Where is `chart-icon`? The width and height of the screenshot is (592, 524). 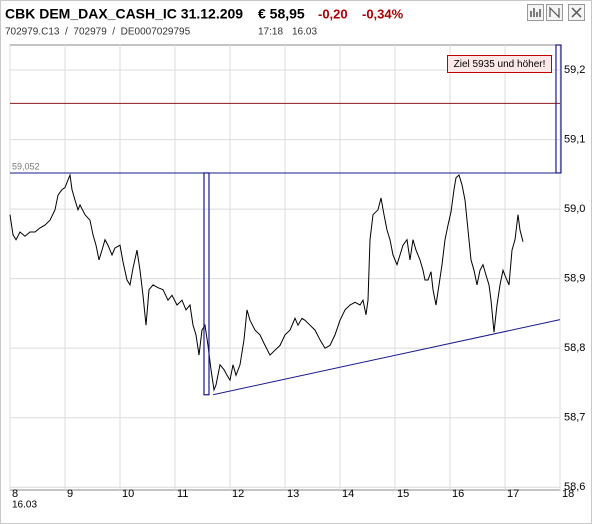 chart-icon is located at coordinates (535, 12).